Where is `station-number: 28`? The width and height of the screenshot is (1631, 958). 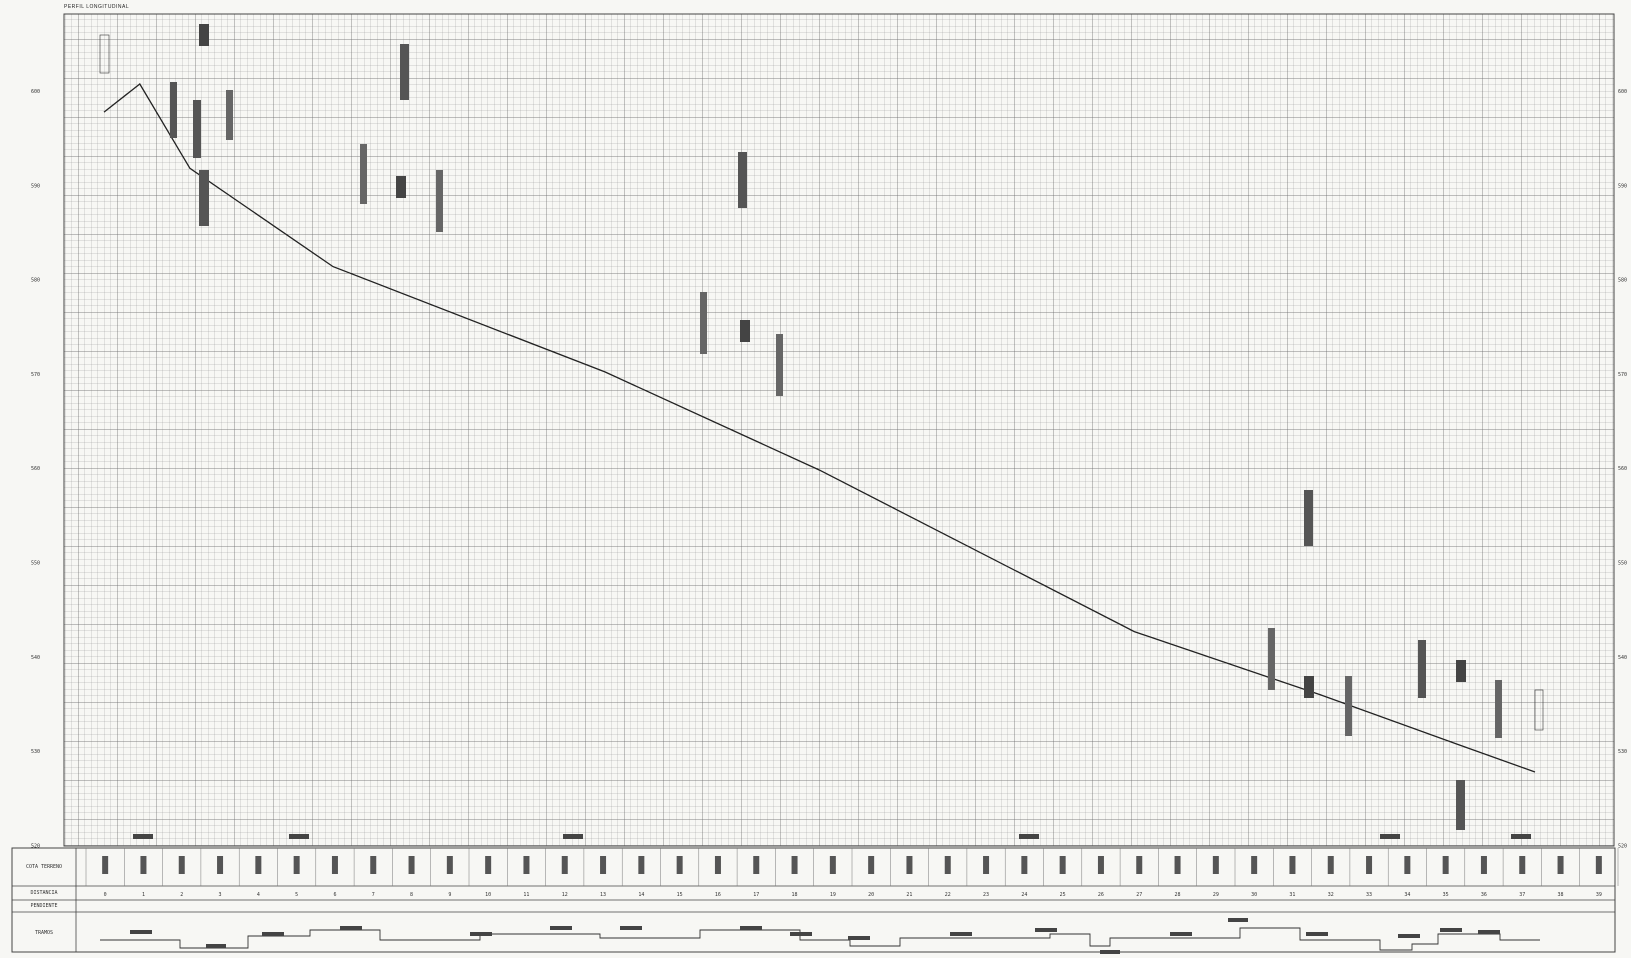 station-number: 28 is located at coordinates (1178, 895).